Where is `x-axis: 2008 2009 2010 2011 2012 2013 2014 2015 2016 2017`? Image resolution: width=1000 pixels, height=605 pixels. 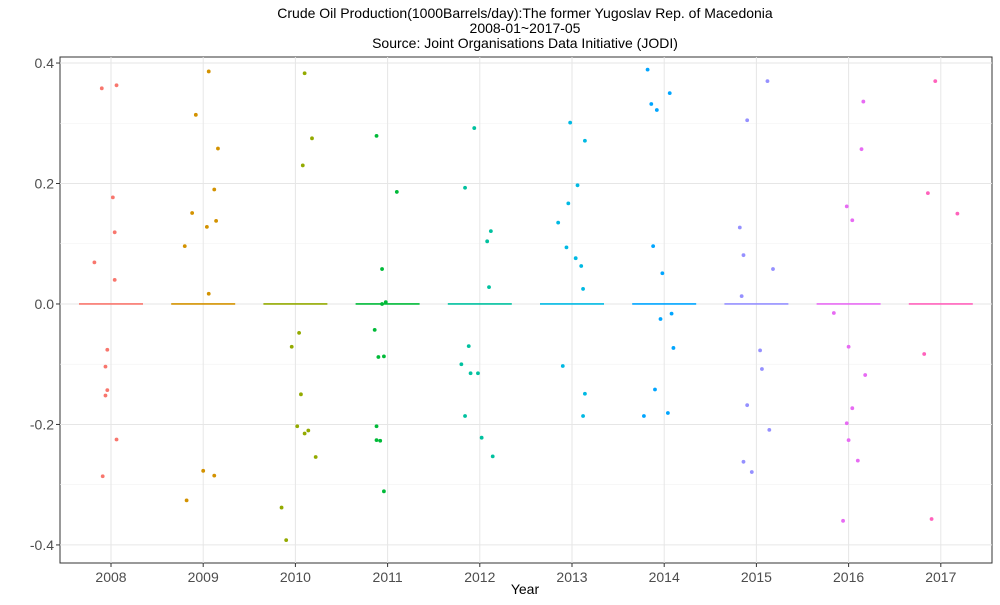
x-axis: 2008 2009 2010 2011 2012 2013 2014 2015 2016 2017 is located at coordinates (526, 574).